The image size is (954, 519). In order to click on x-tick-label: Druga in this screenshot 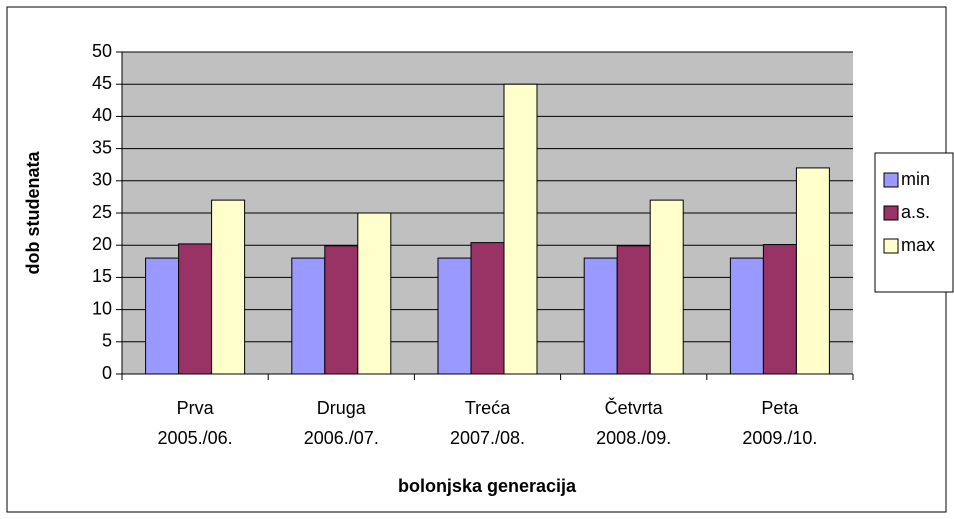, I will do `click(342, 408)`.